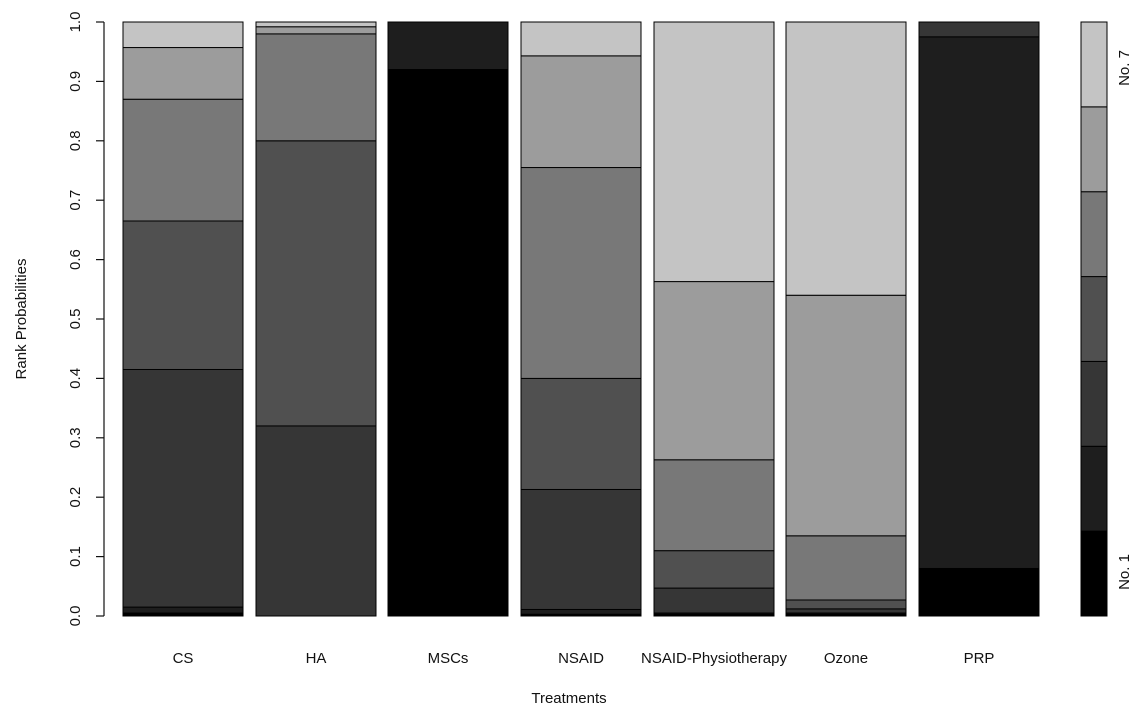  I want to click on y-tick-label: 0.7, so click(75, 200).